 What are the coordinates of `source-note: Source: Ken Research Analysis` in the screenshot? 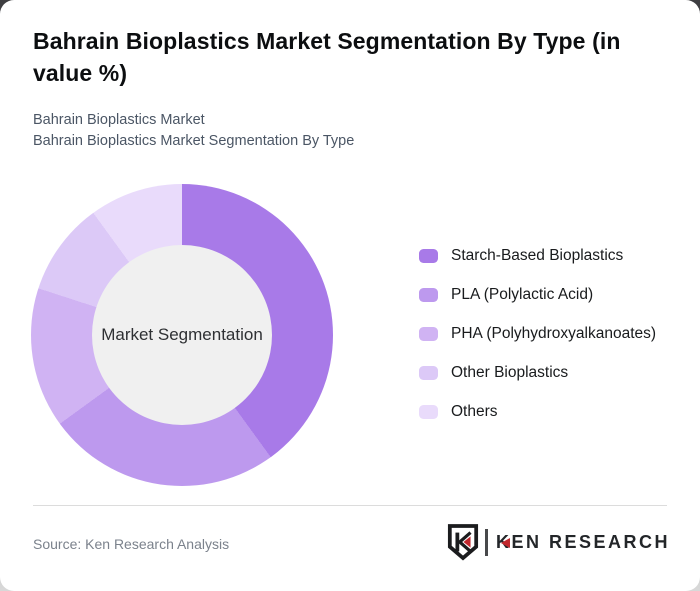 It's located at (131, 544).